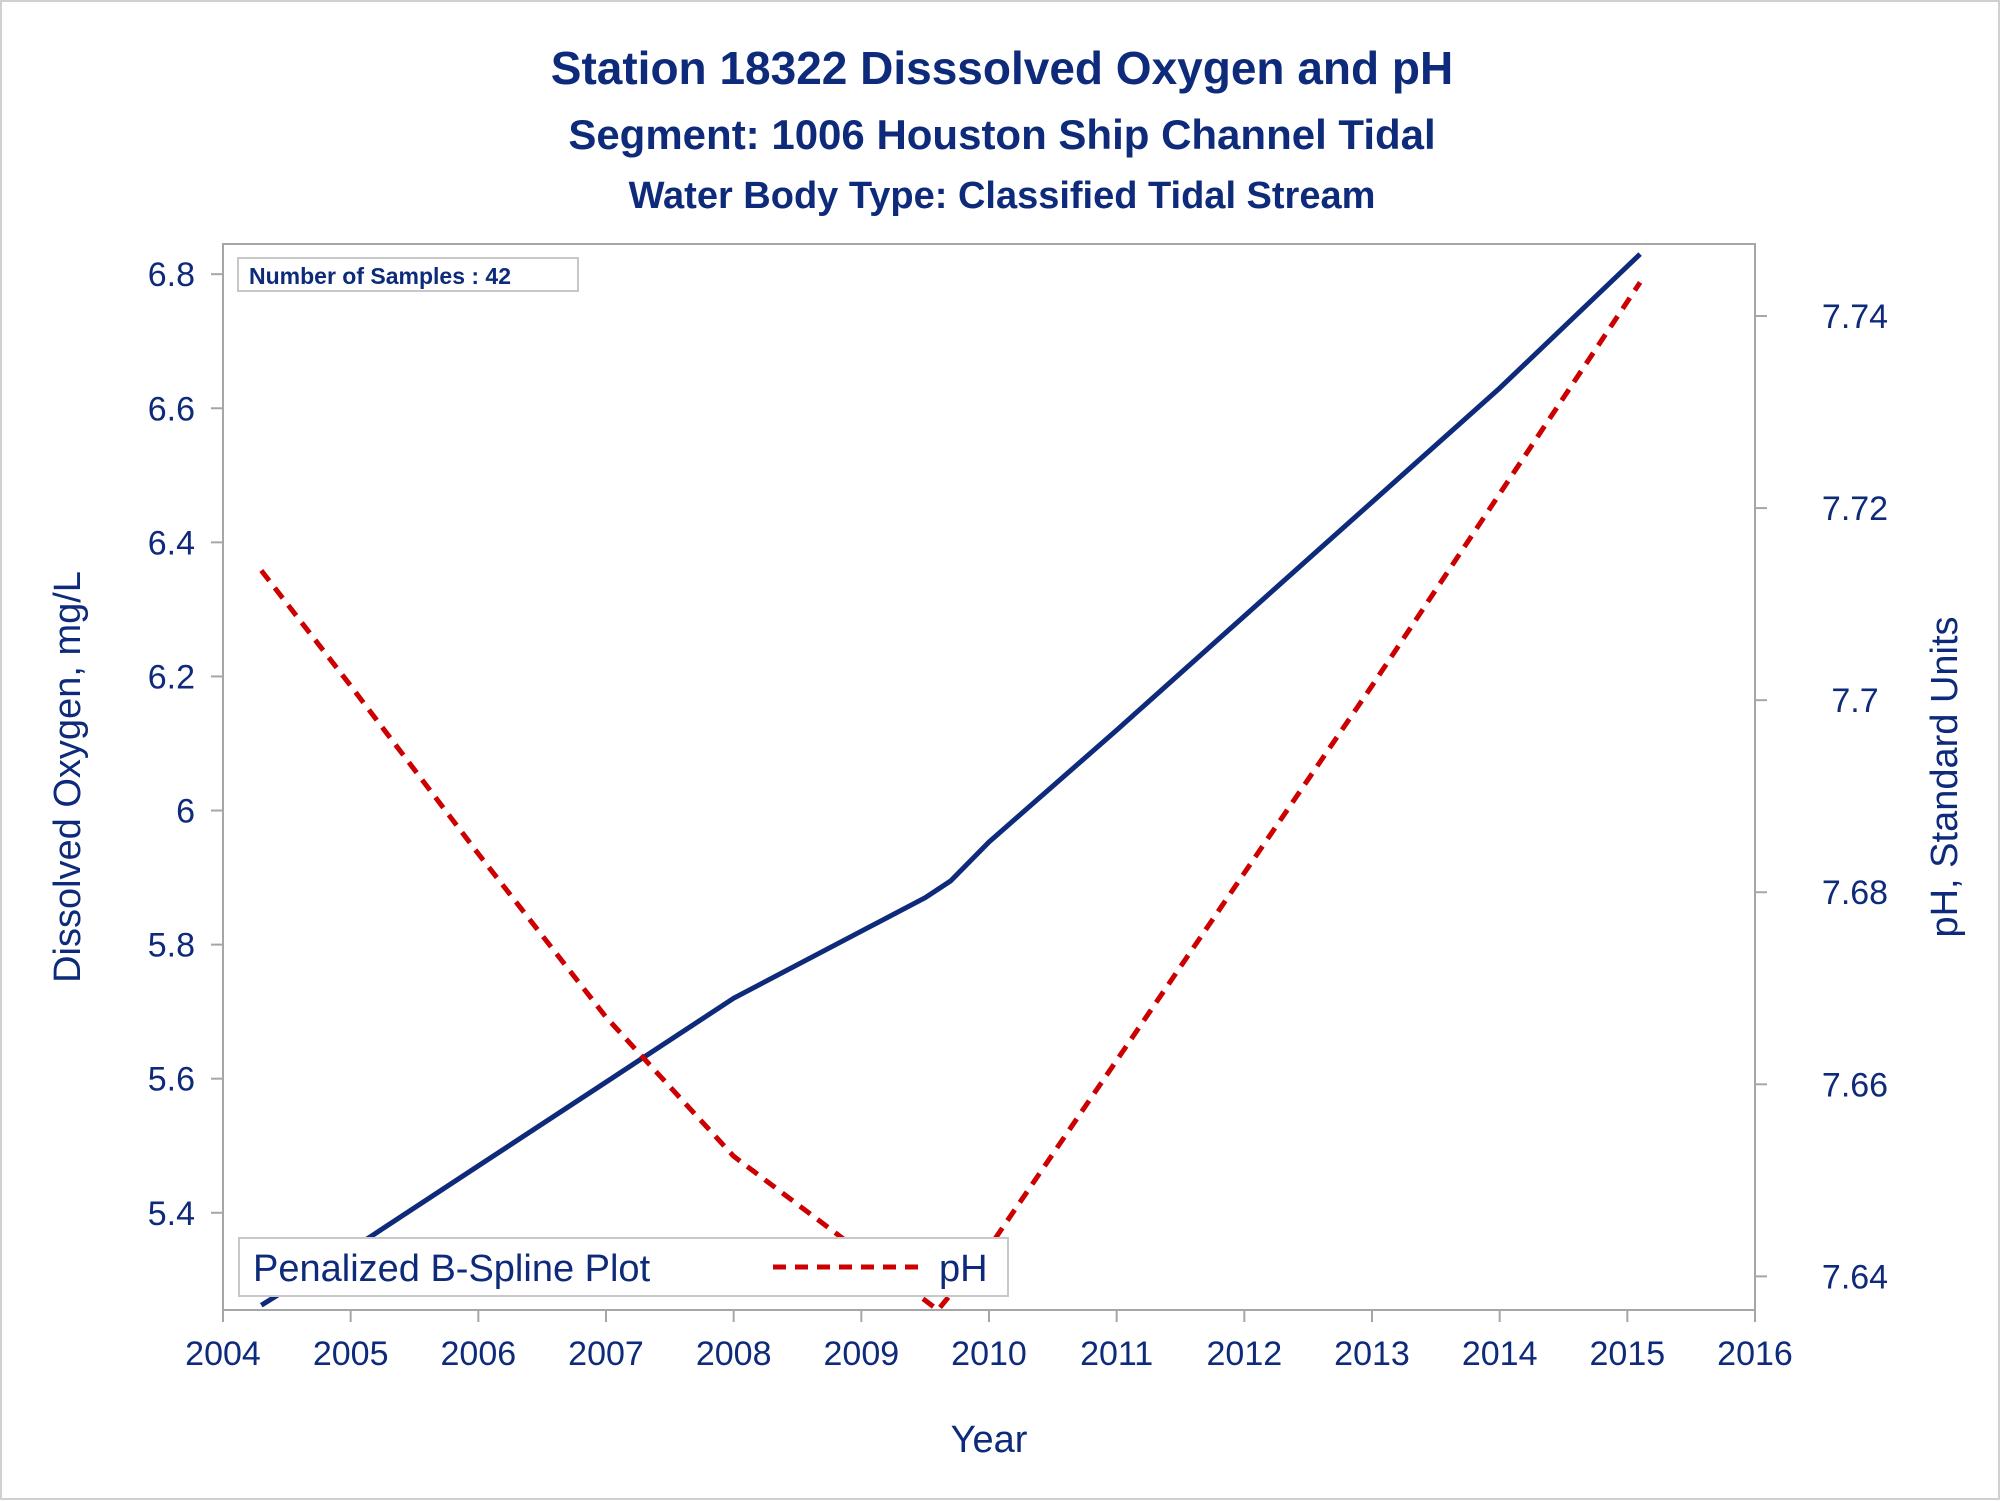 The width and height of the screenshot is (2000, 1502). Describe the element at coordinates (171, 677) in the screenshot. I see `y-left-tick-label: 6.2` at that location.